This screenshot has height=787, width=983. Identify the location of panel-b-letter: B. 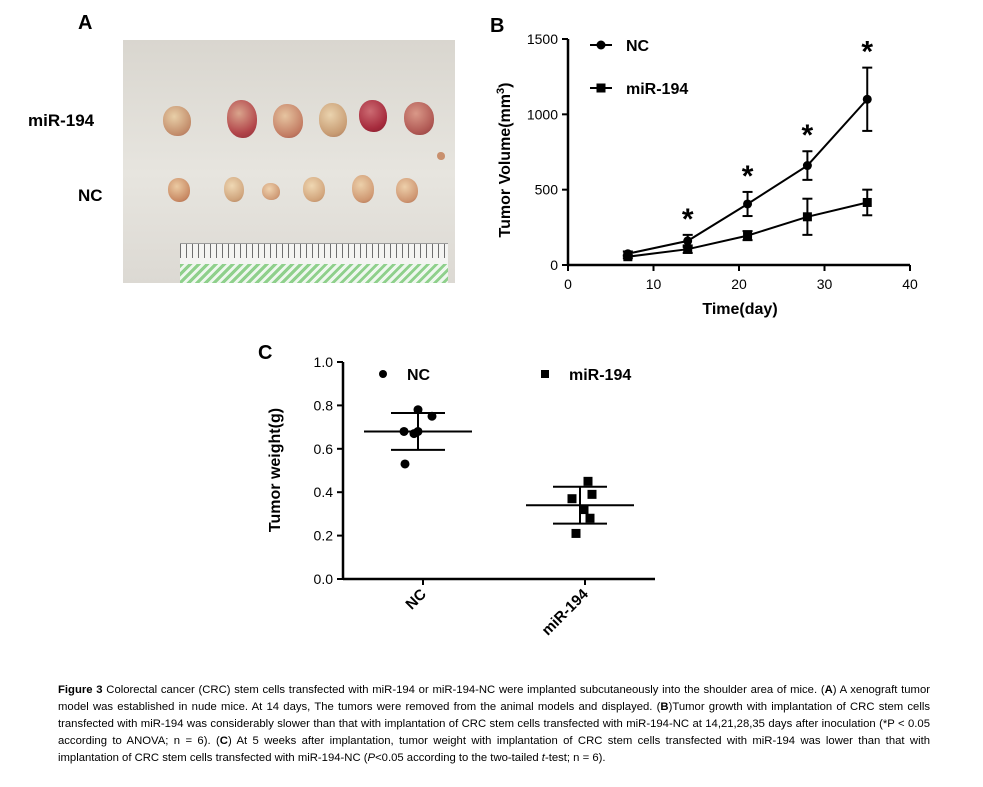
(497, 26).